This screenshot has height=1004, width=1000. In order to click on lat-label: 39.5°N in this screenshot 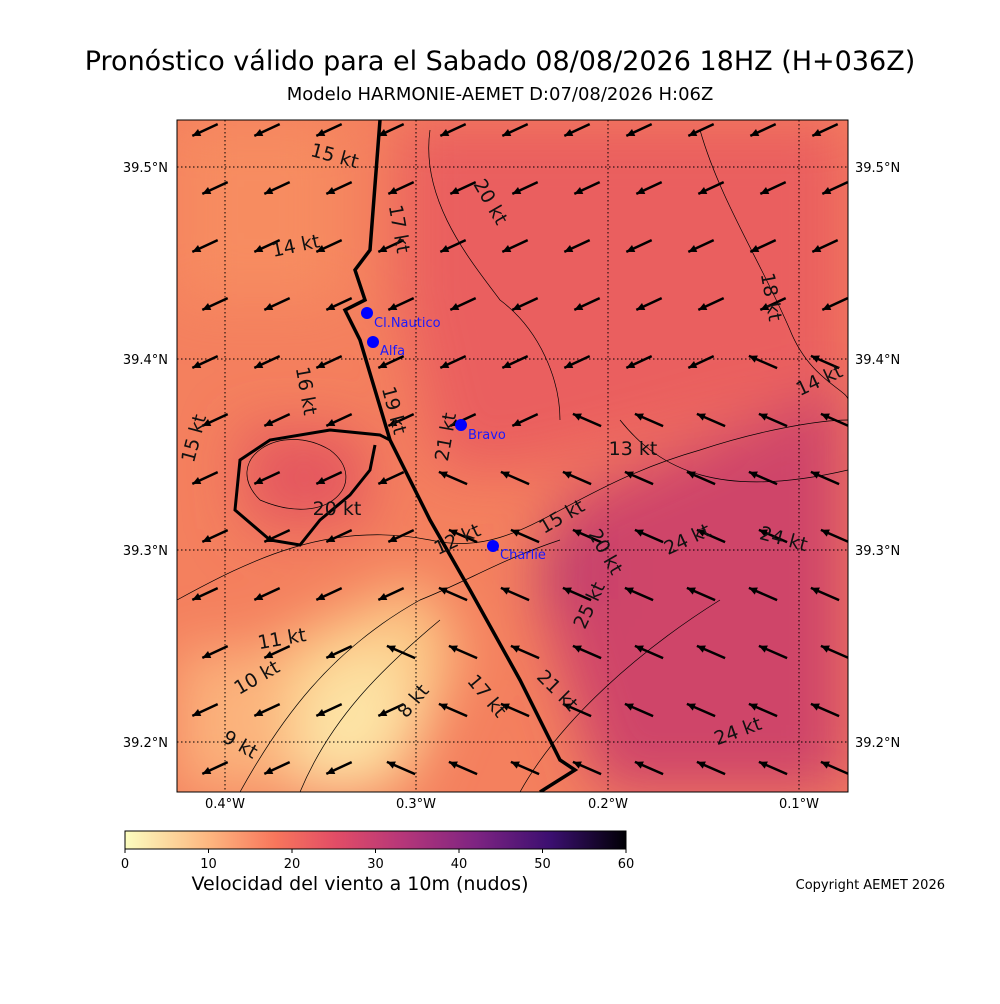, I will do `click(877, 168)`.